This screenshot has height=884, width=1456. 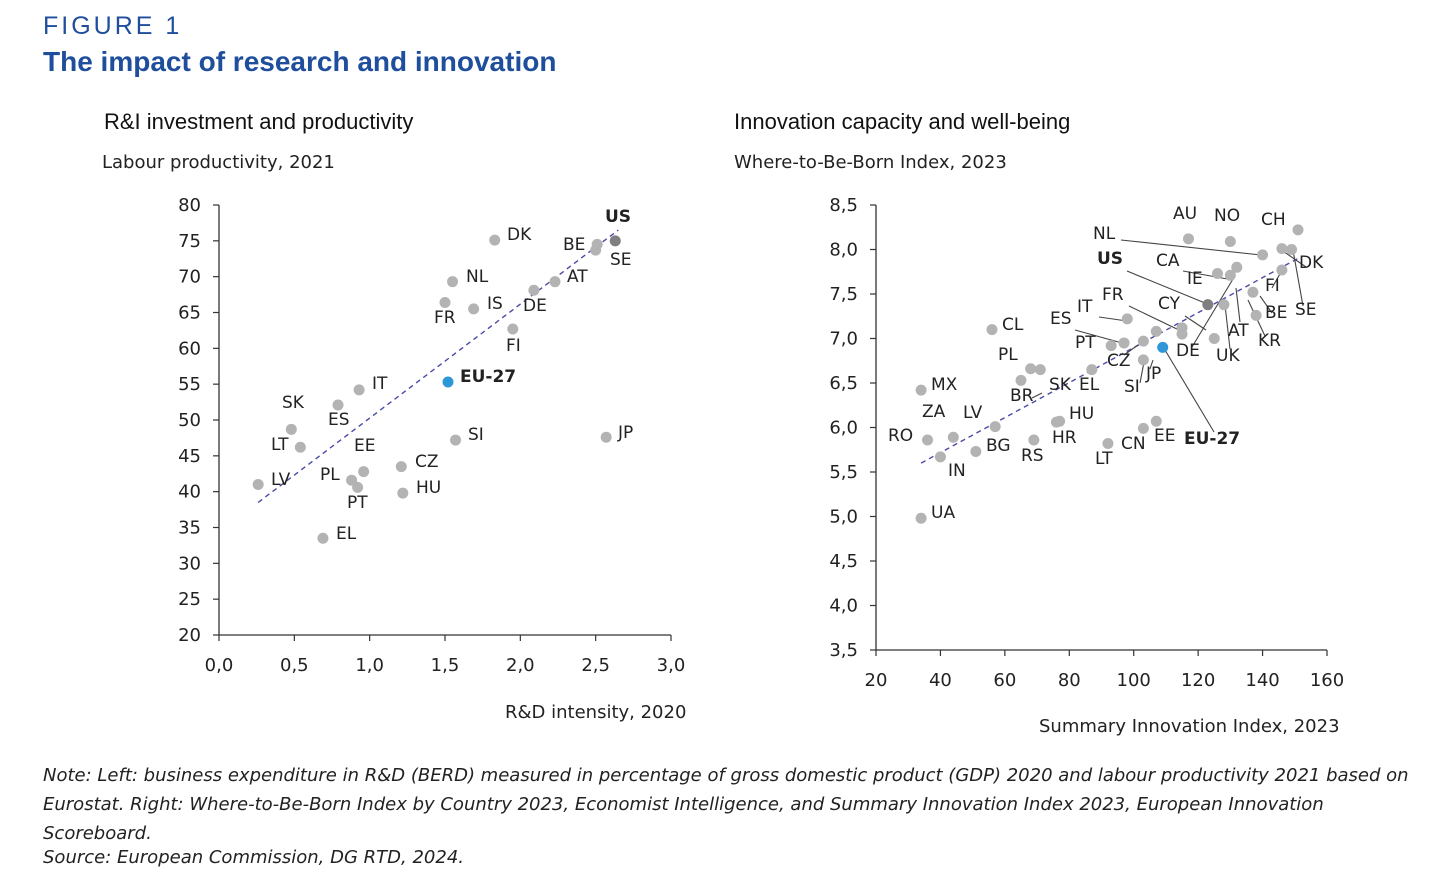 What do you see at coordinates (1276, 313) in the screenshot?
I see `point-label-be: BE` at bounding box center [1276, 313].